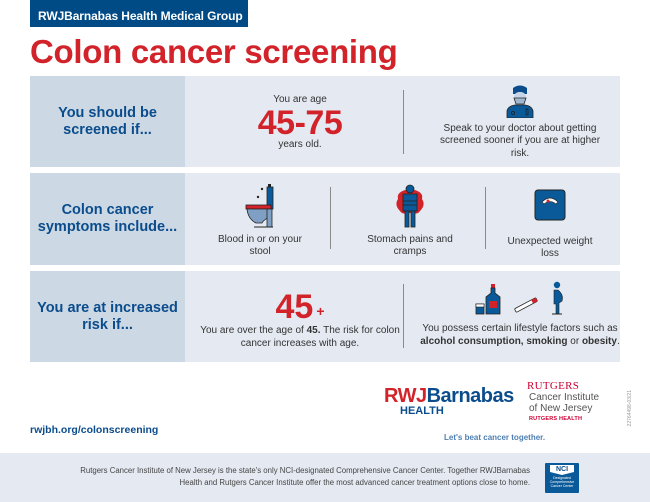 The height and width of the screenshot is (502, 650). Describe the element at coordinates (557, 298) in the screenshot. I see `obesity-icon` at that location.